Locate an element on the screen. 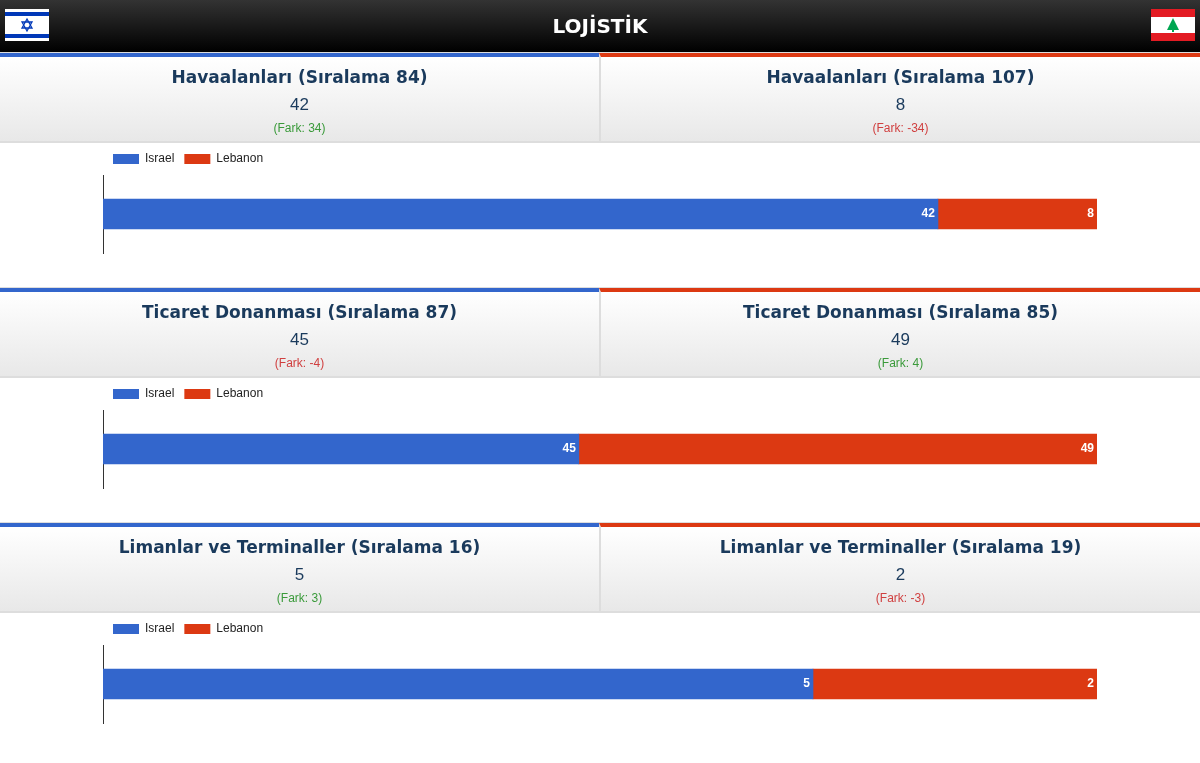  text: Ticaret Donanması (Sıralama 85) is located at coordinates (900, 312).